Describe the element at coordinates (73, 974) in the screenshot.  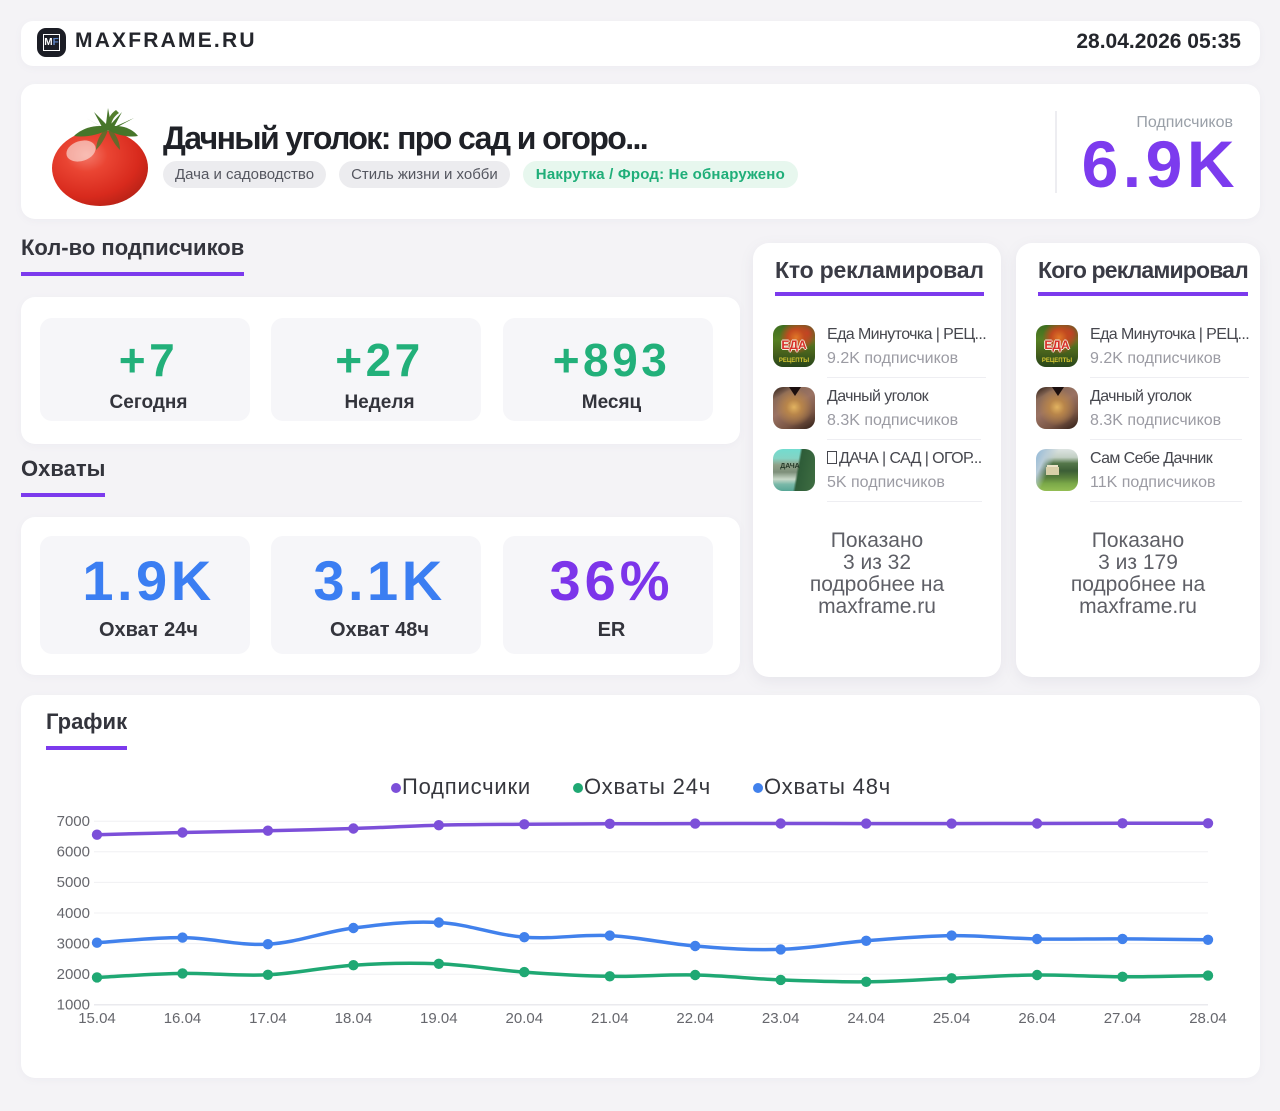
I see `svg-text: 2000` at that location.